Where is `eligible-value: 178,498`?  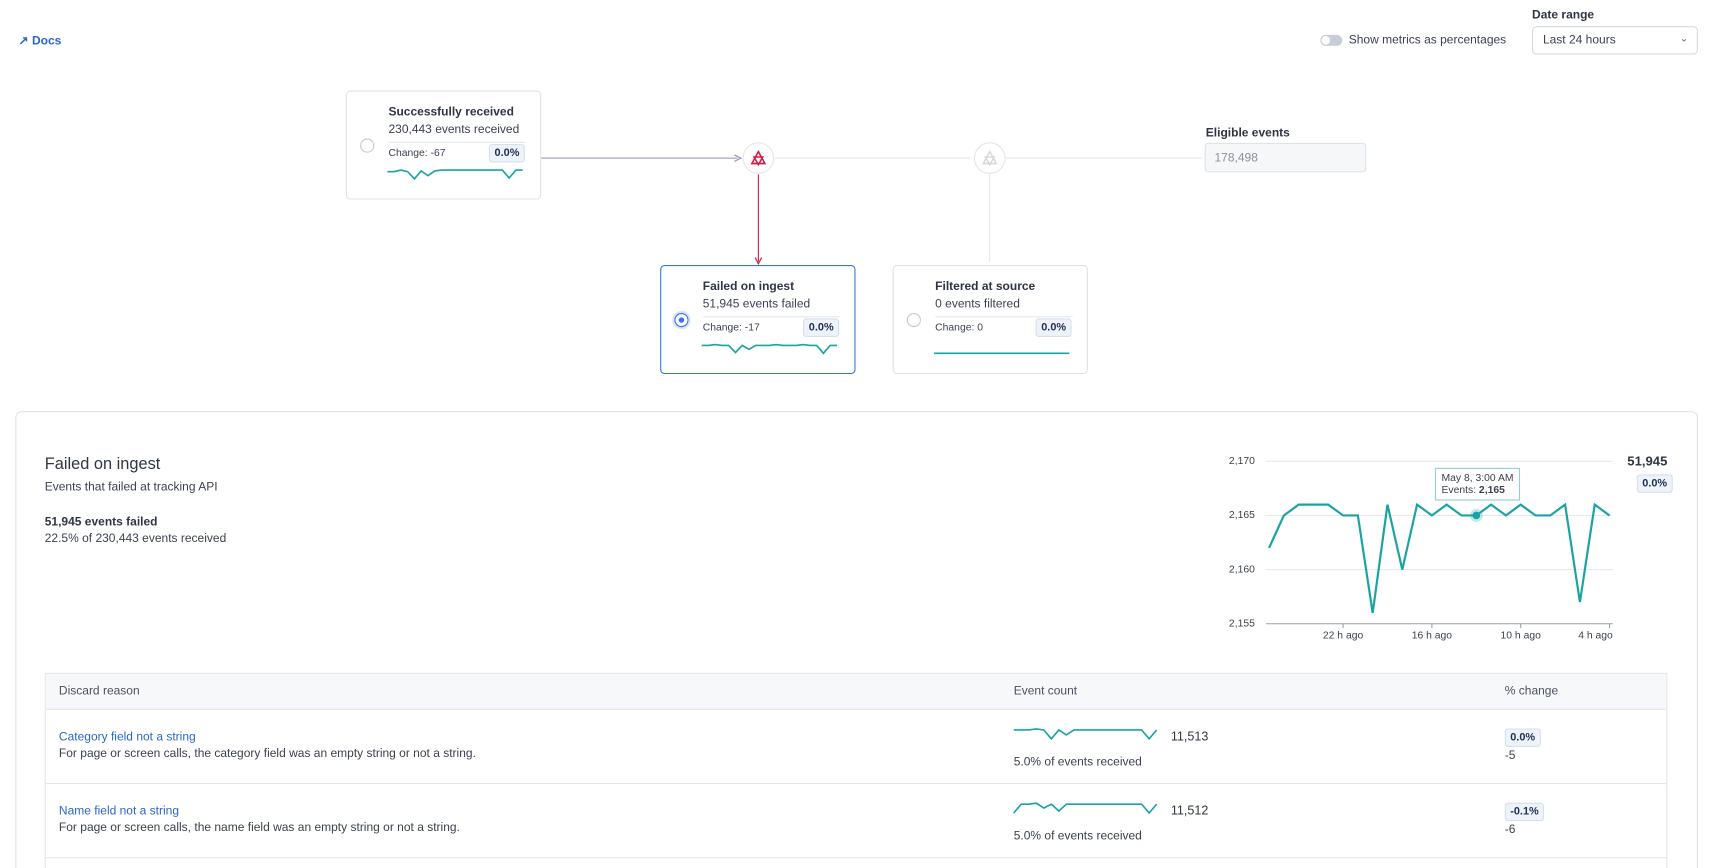
eligible-value: 178,498 is located at coordinates (1236, 158).